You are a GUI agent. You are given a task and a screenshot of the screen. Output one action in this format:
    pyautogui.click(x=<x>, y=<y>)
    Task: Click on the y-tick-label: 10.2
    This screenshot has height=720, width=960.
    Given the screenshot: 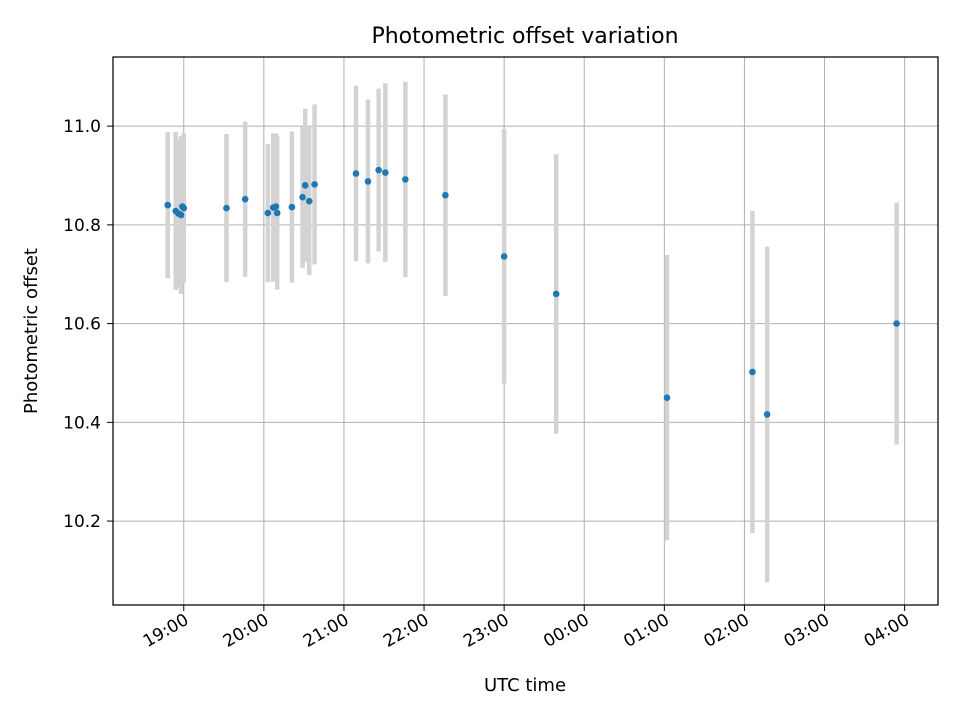 What is the action you would take?
    pyautogui.click(x=82, y=522)
    